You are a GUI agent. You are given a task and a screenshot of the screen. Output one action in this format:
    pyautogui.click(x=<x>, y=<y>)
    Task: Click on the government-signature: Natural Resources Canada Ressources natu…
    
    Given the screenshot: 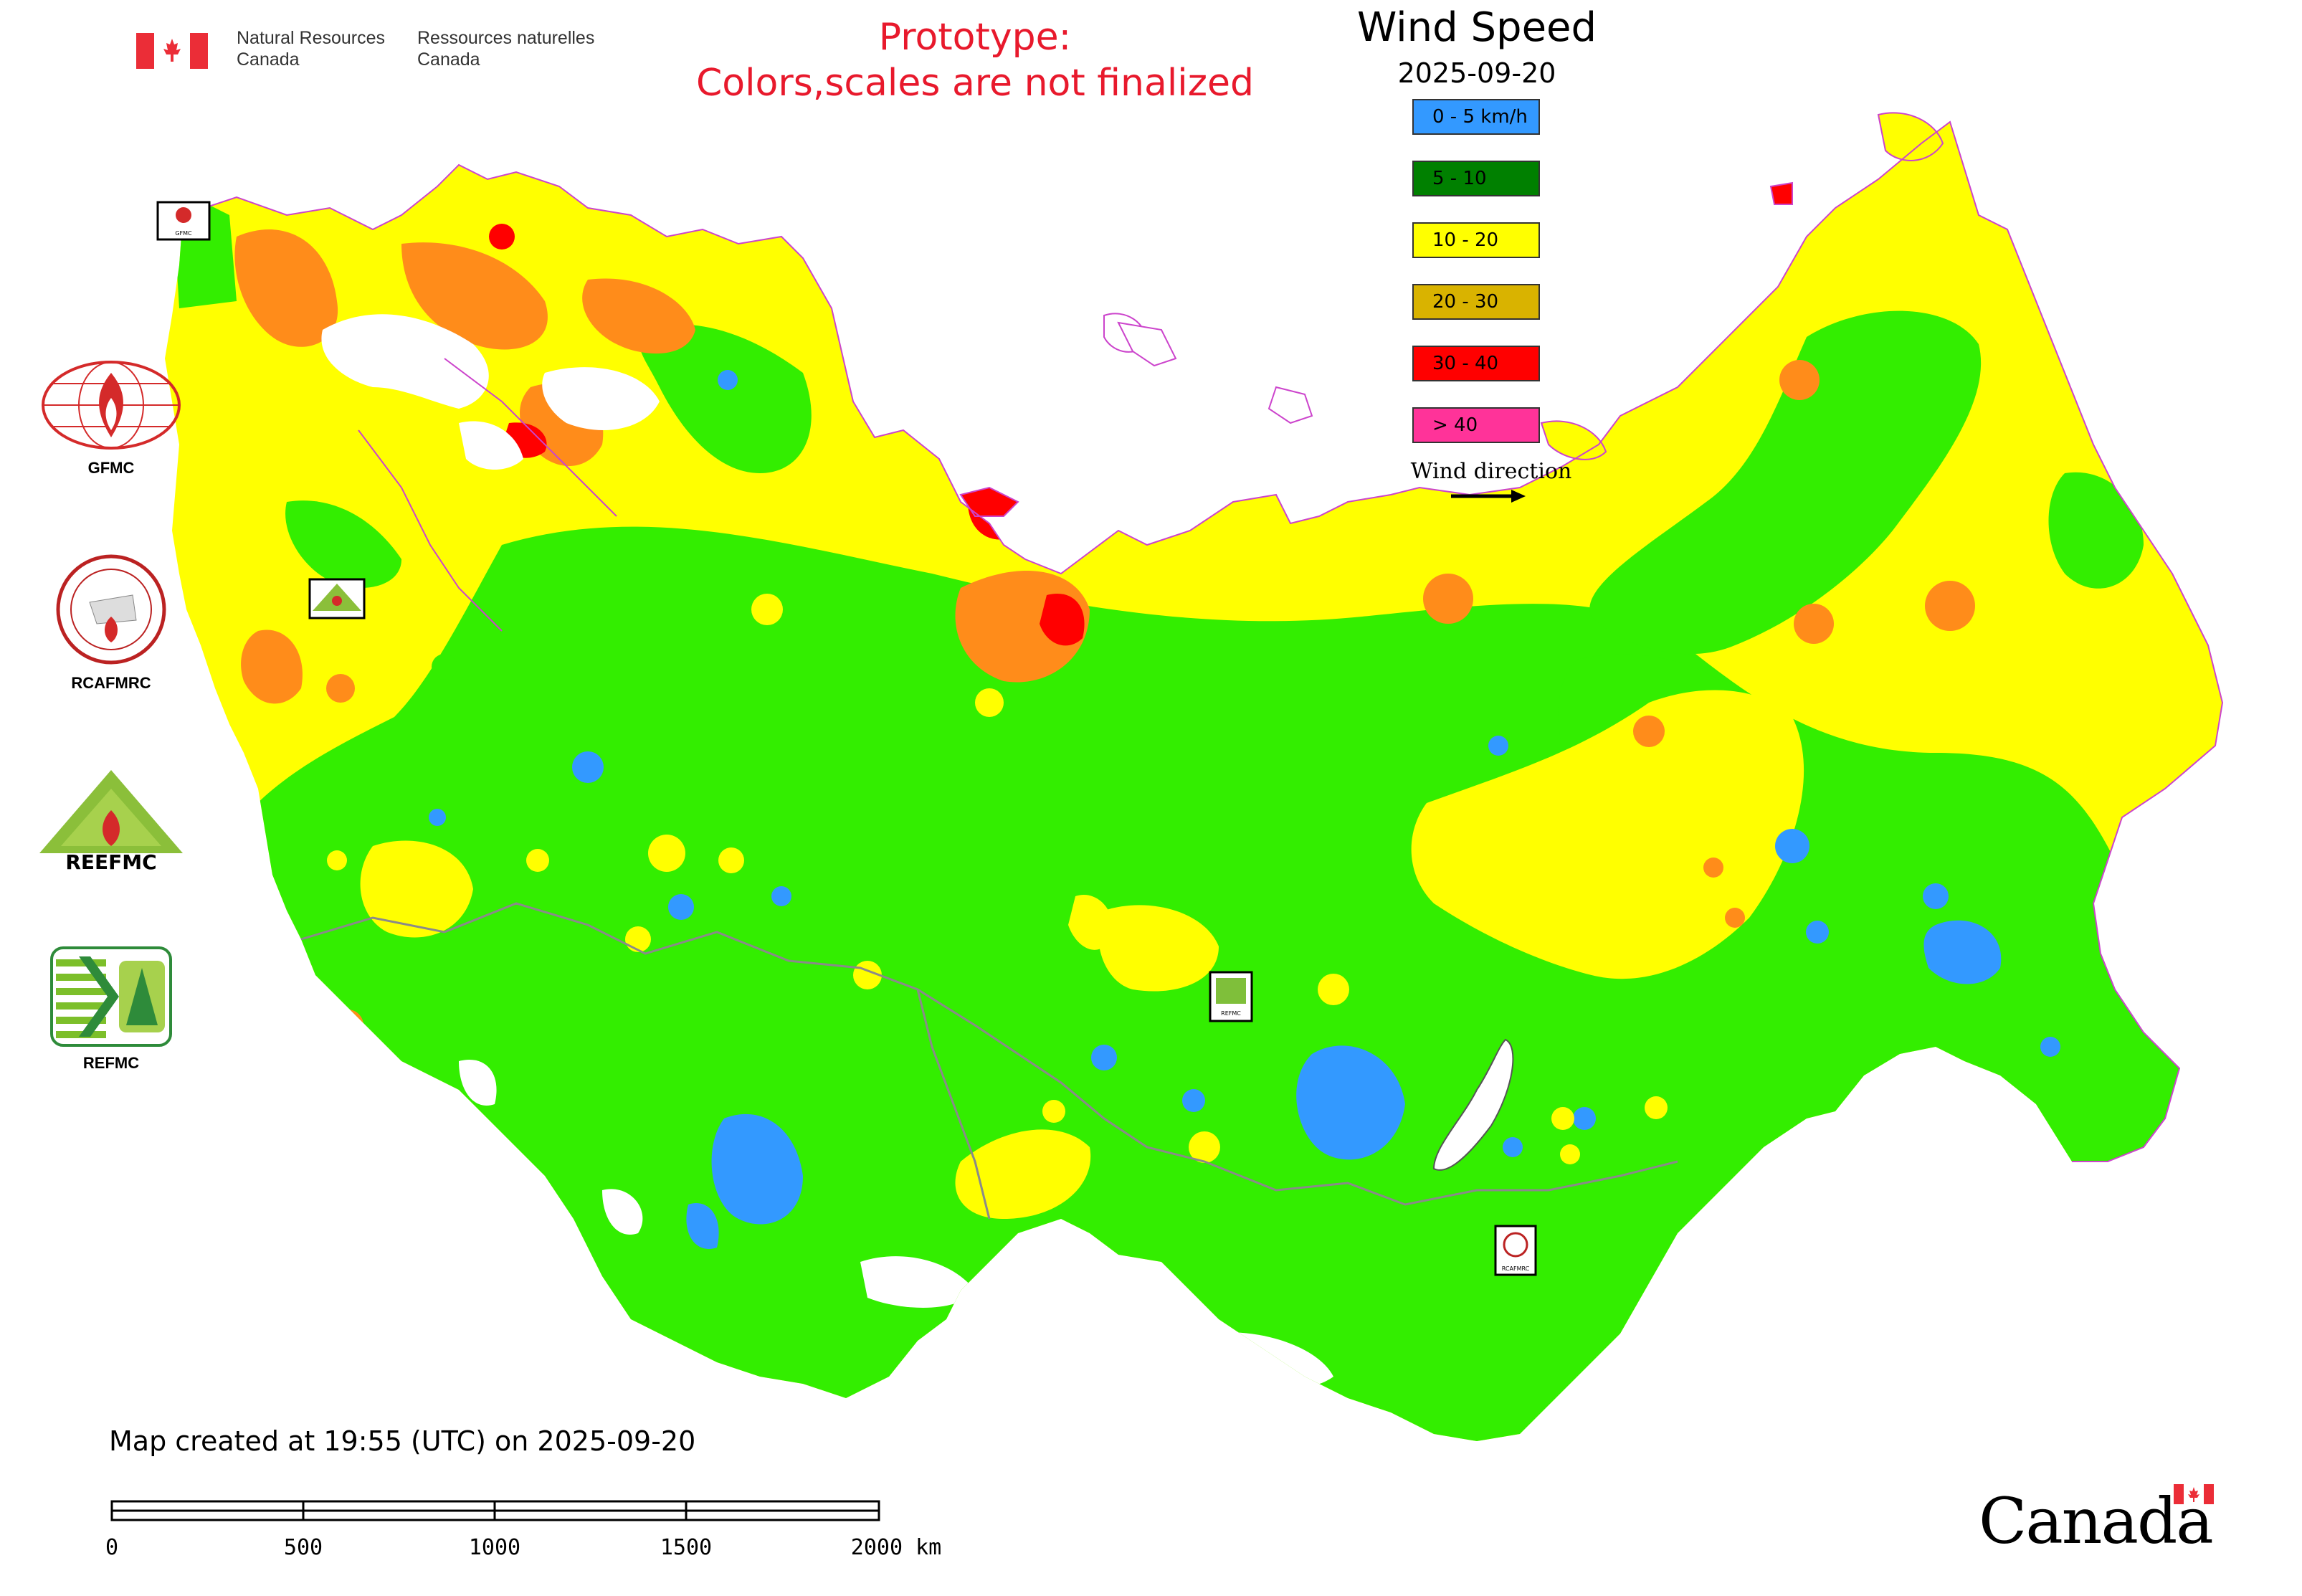 What is the action you would take?
    pyautogui.click(x=372, y=52)
    